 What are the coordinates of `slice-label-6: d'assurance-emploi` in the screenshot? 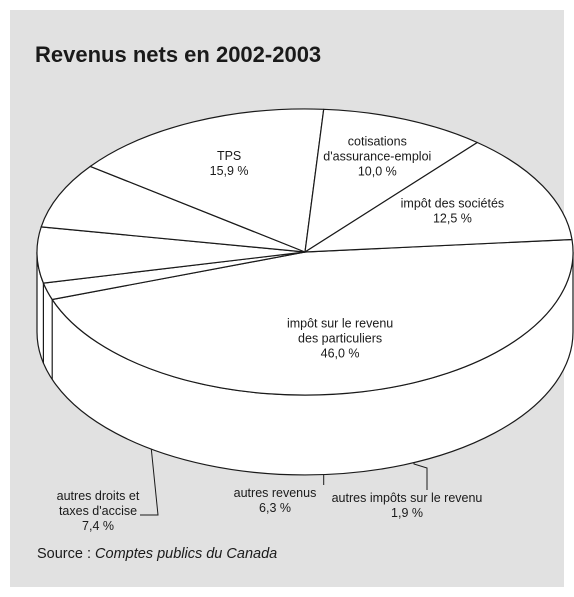 It's located at (377, 157).